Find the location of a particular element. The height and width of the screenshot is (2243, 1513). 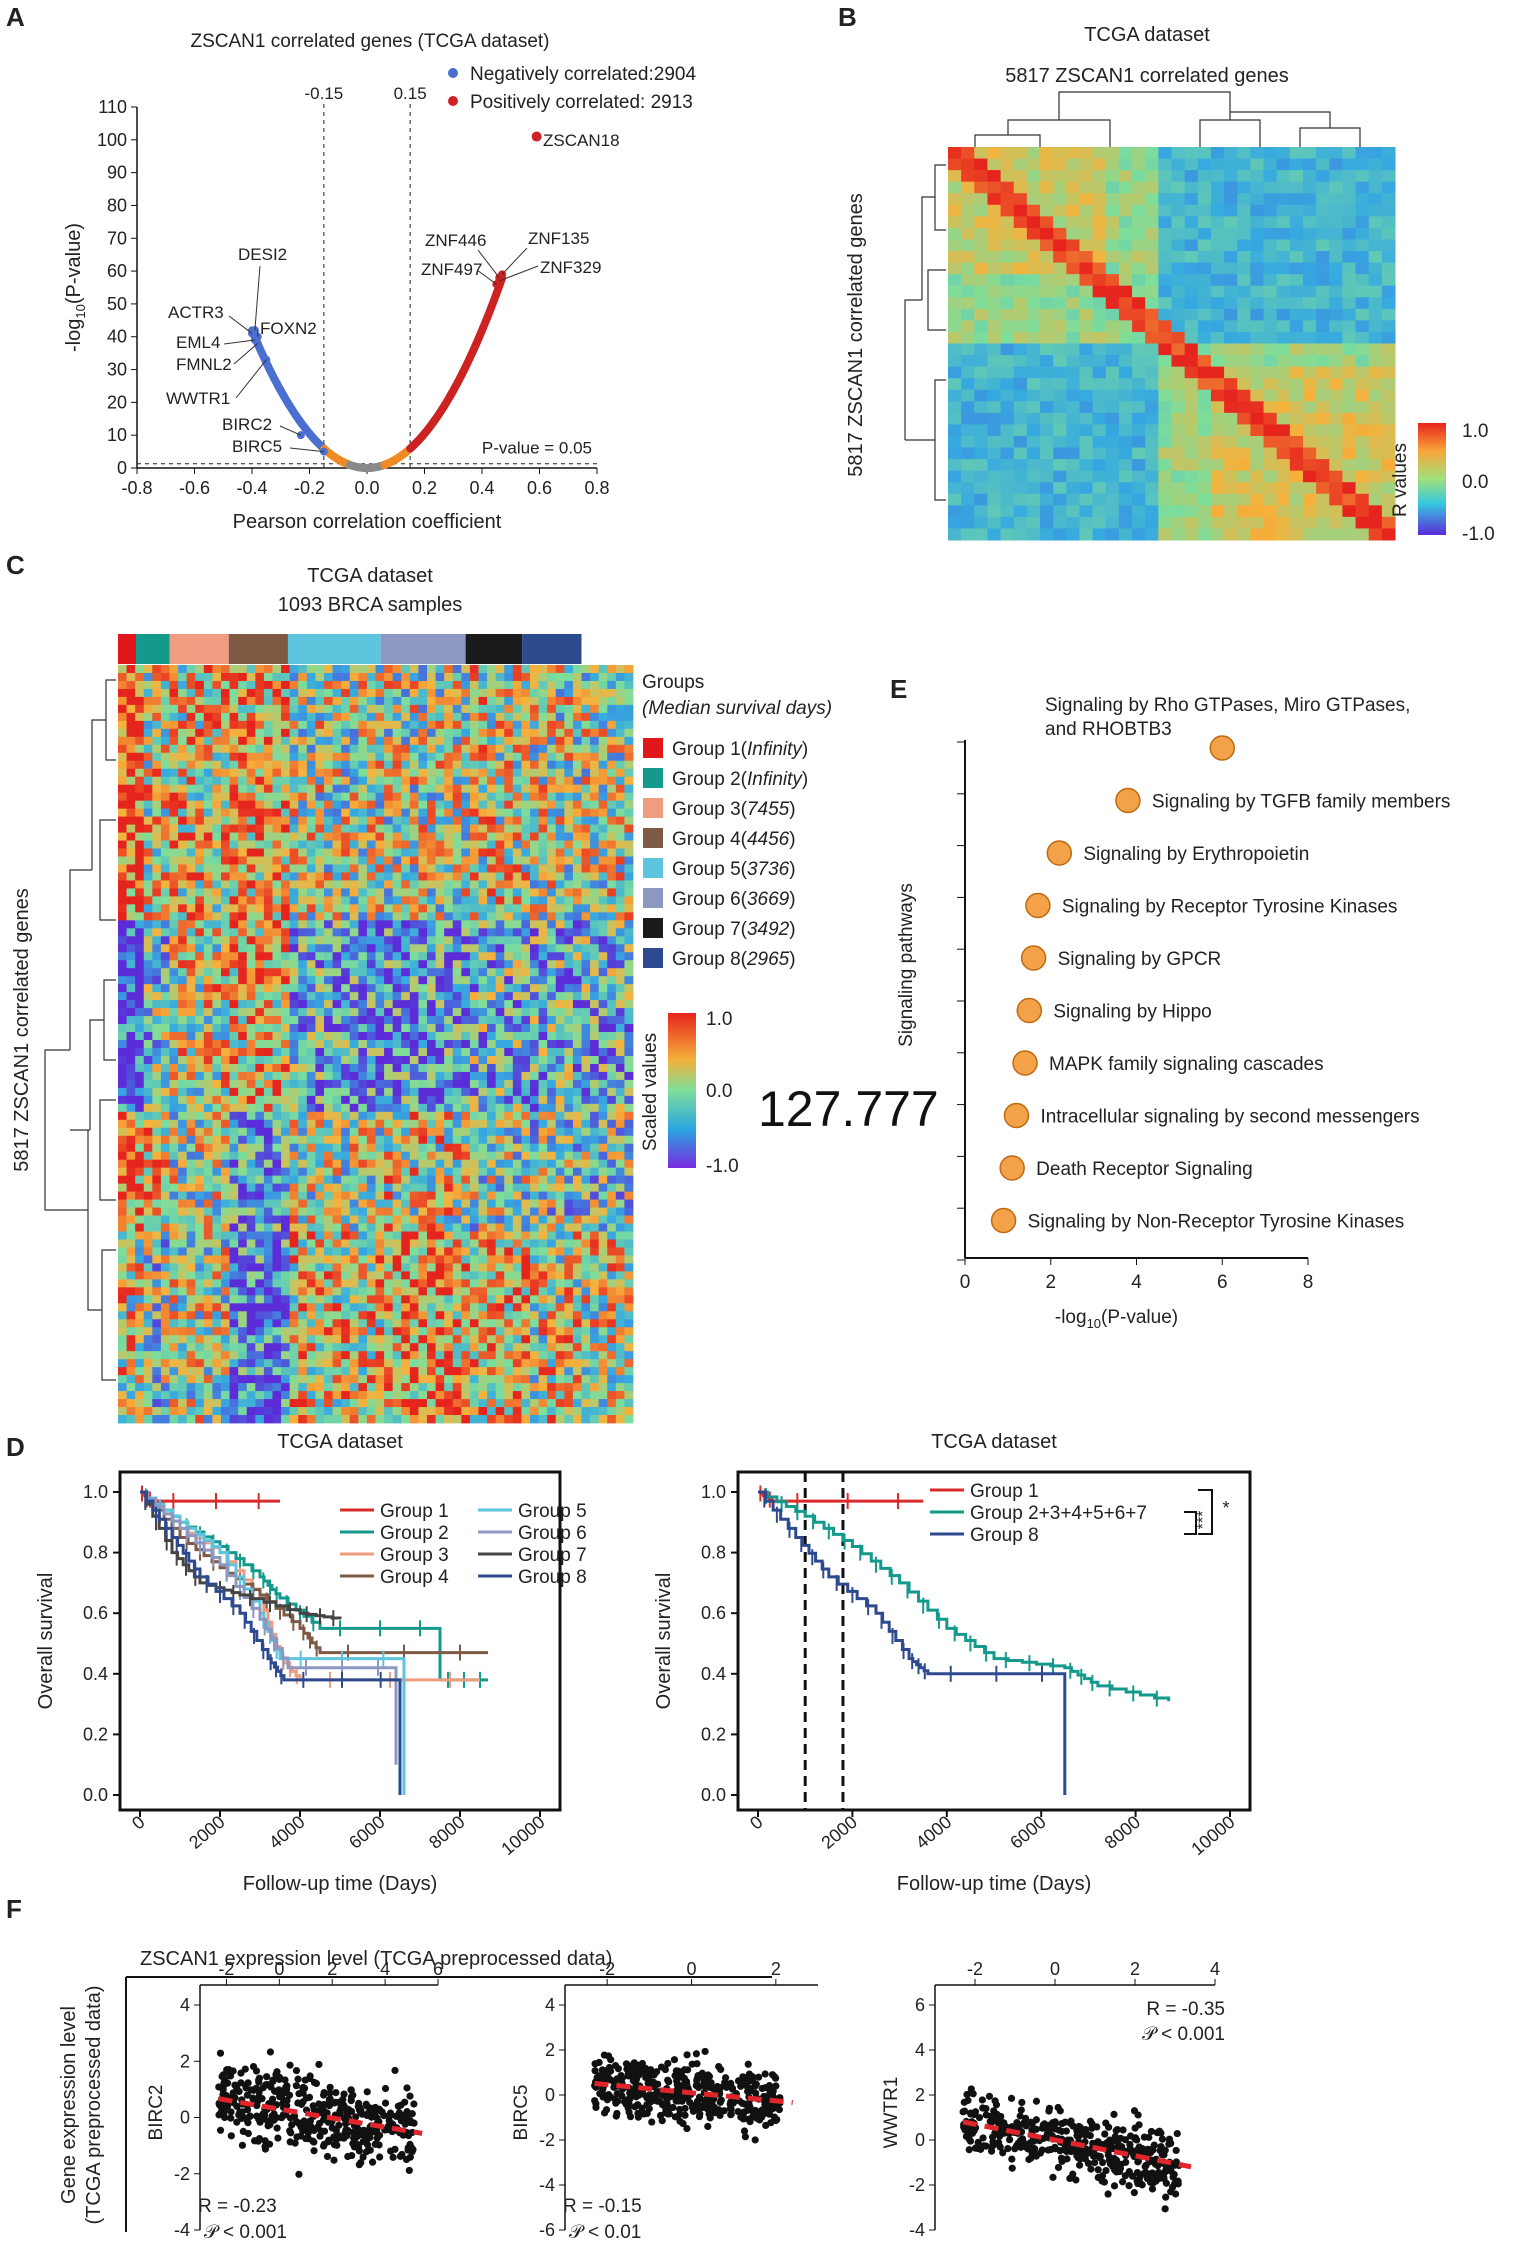

colorbar-b-tick-mid: 0.0 is located at coordinates (1475, 482).